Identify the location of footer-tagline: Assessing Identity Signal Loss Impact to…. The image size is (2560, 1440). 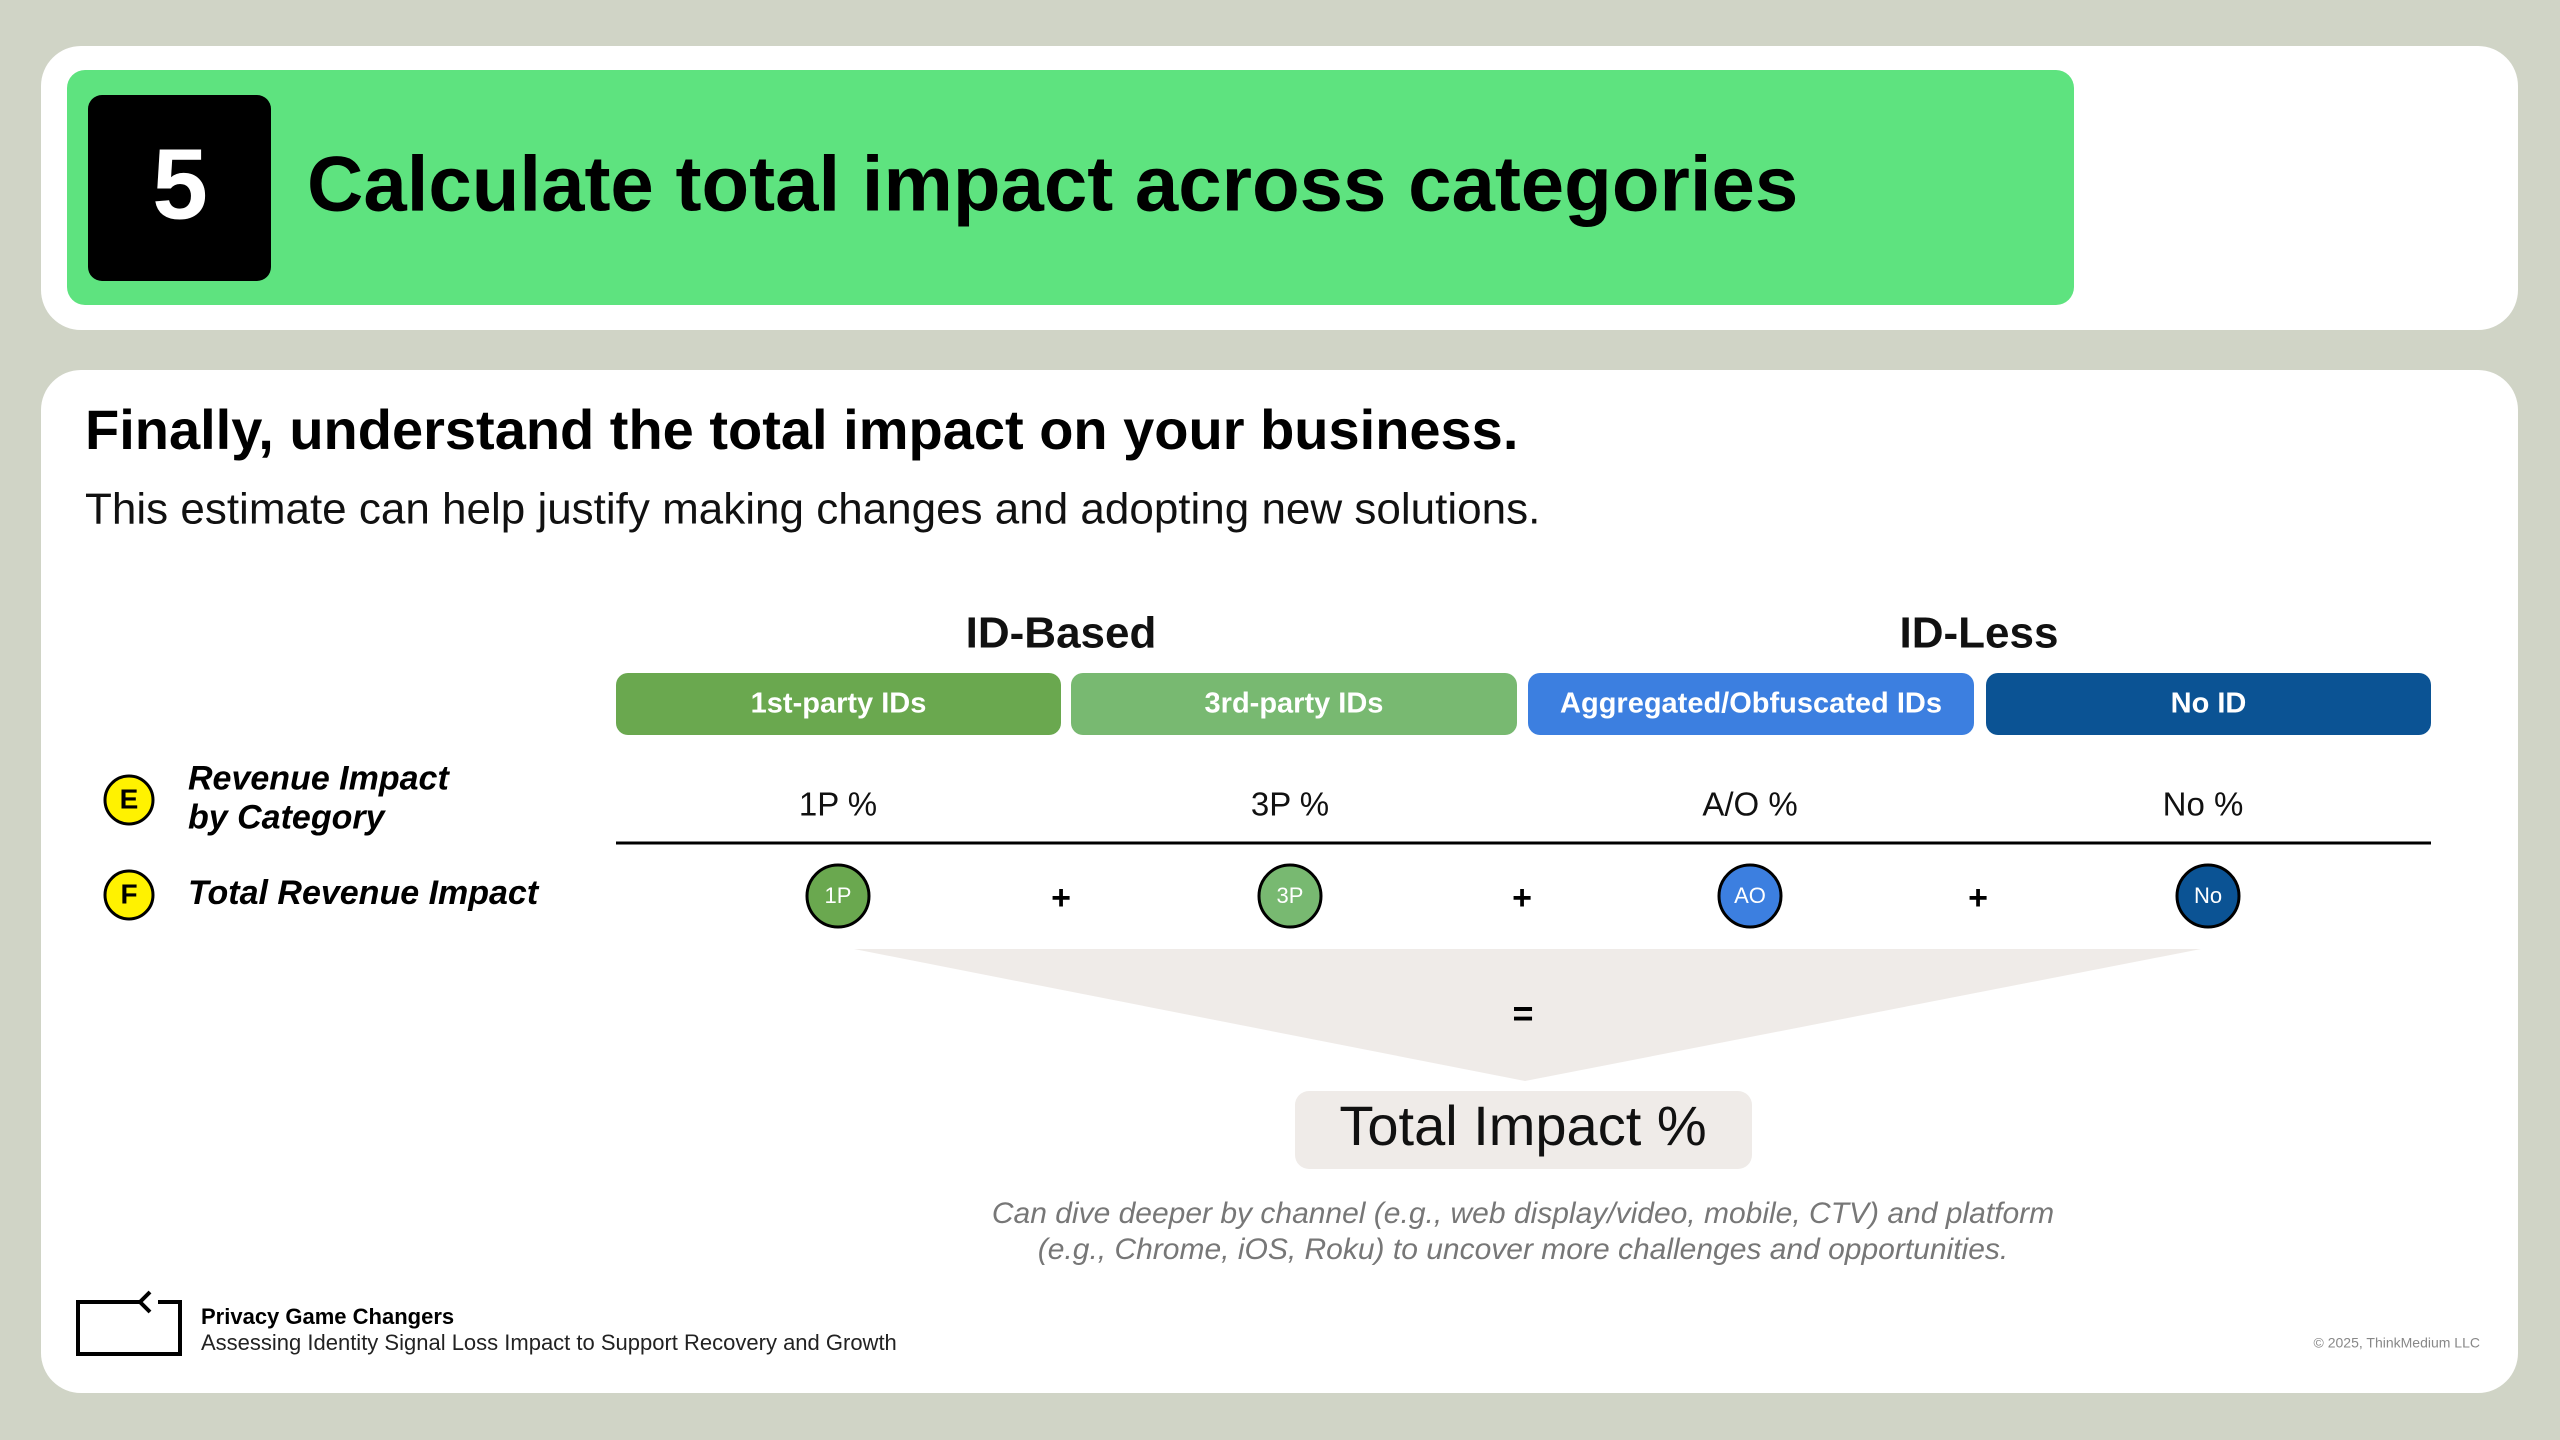
(549, 1342).